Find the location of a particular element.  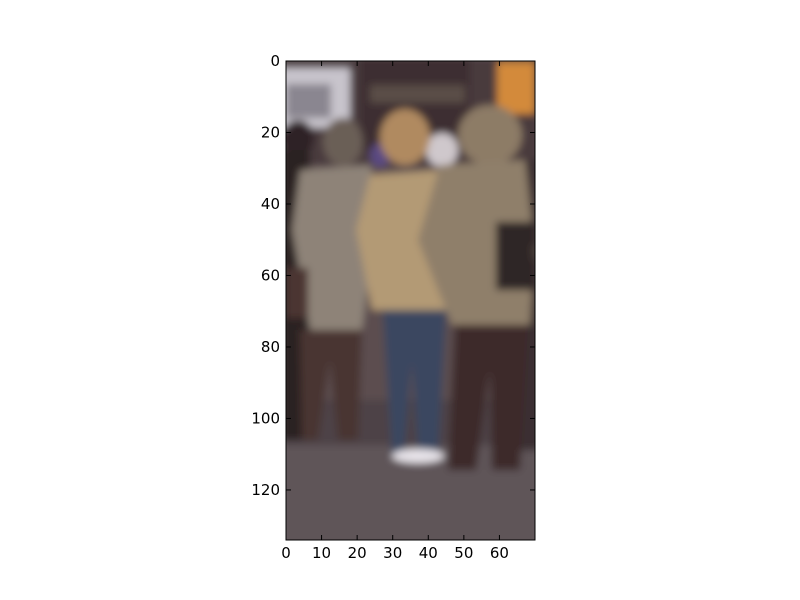

person-khaki-hood is located at coordinates (490, 135).